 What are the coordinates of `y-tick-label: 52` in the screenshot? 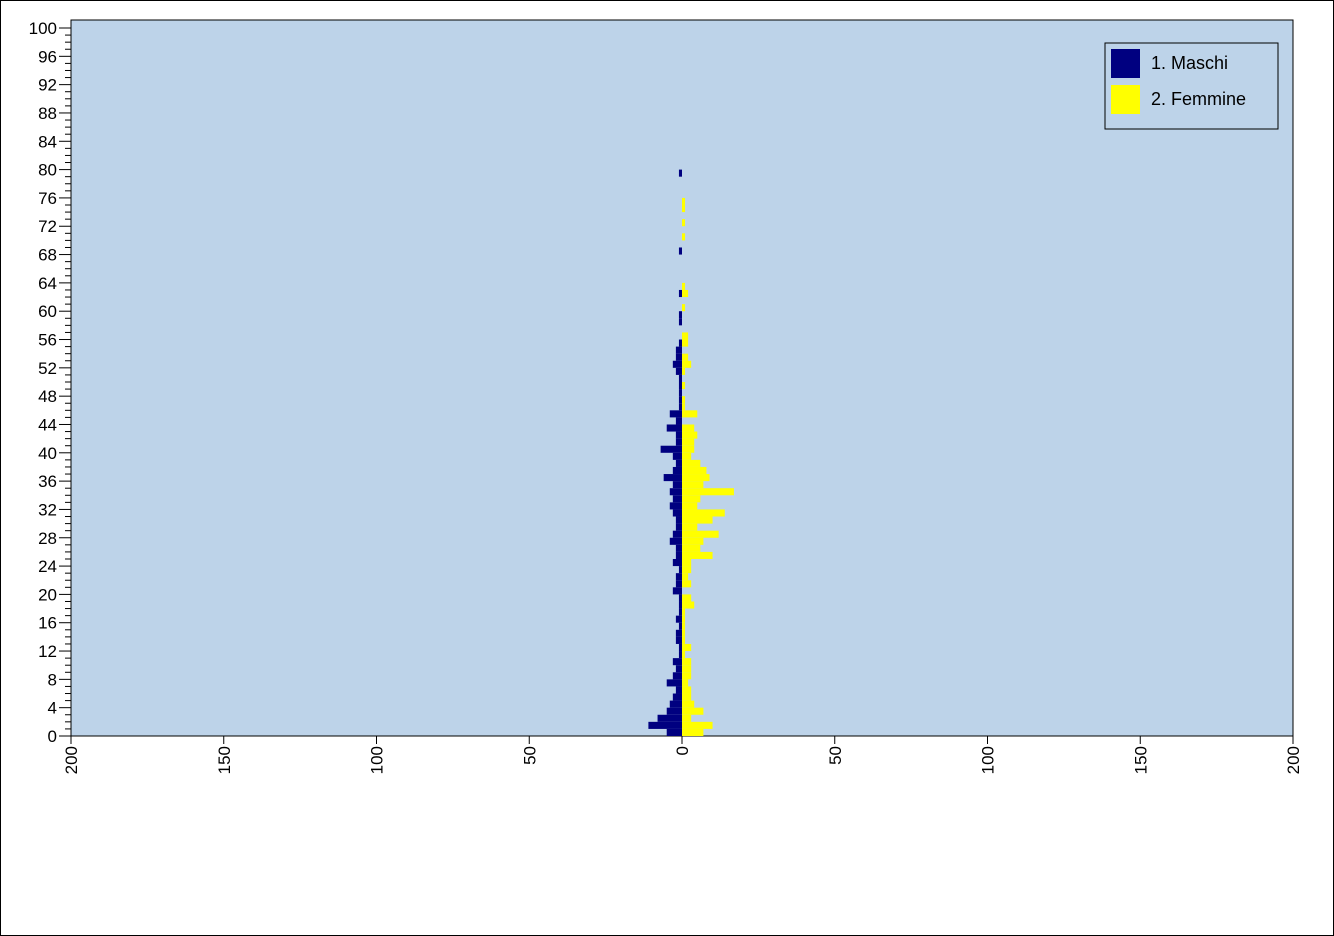 It's located at (47, 368).